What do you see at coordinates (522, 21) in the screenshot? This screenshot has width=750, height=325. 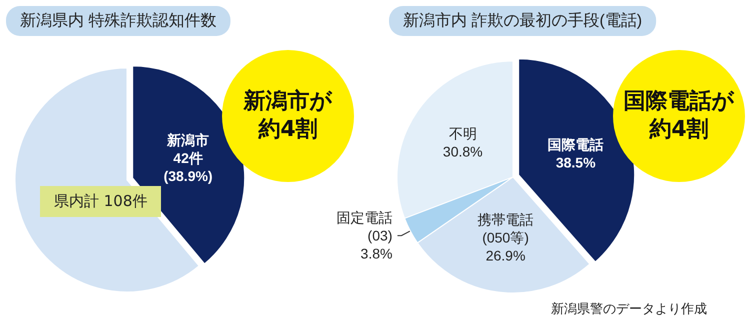 I see `chart-title: 新潟市内 詐欺の最初の手段(電話)` at bounding box center [522, 21].